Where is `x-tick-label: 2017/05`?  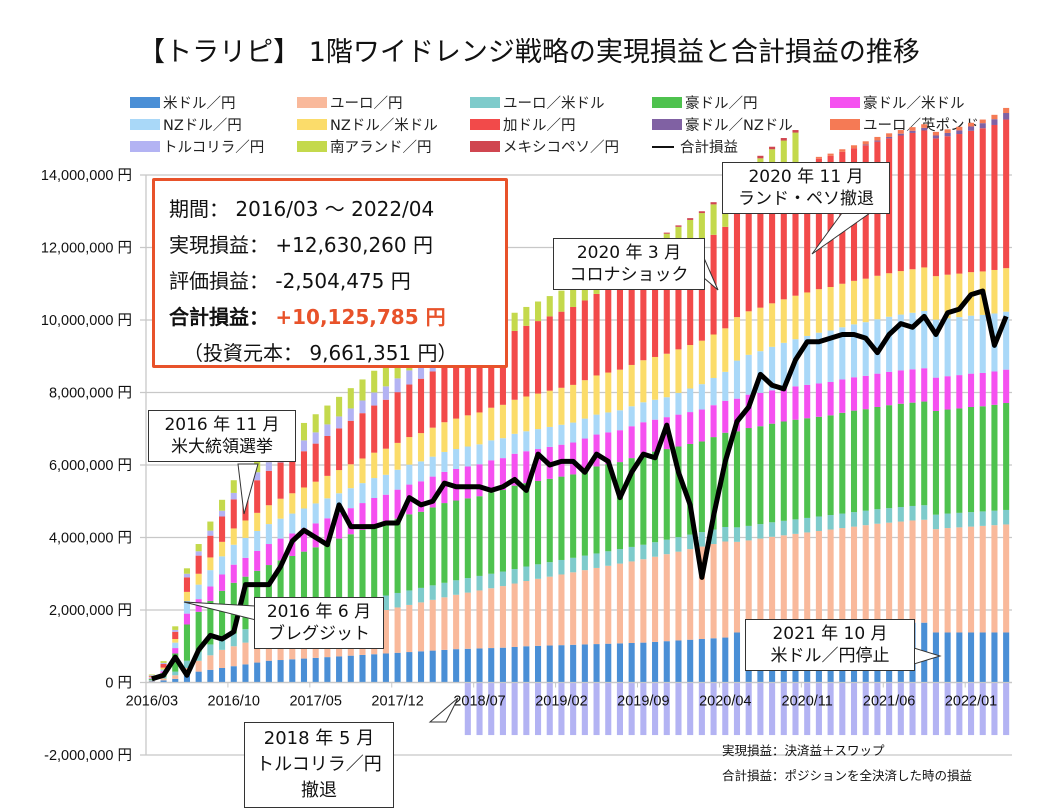 x-tick-label: 2017/05 is located at coordinates (315, 702).